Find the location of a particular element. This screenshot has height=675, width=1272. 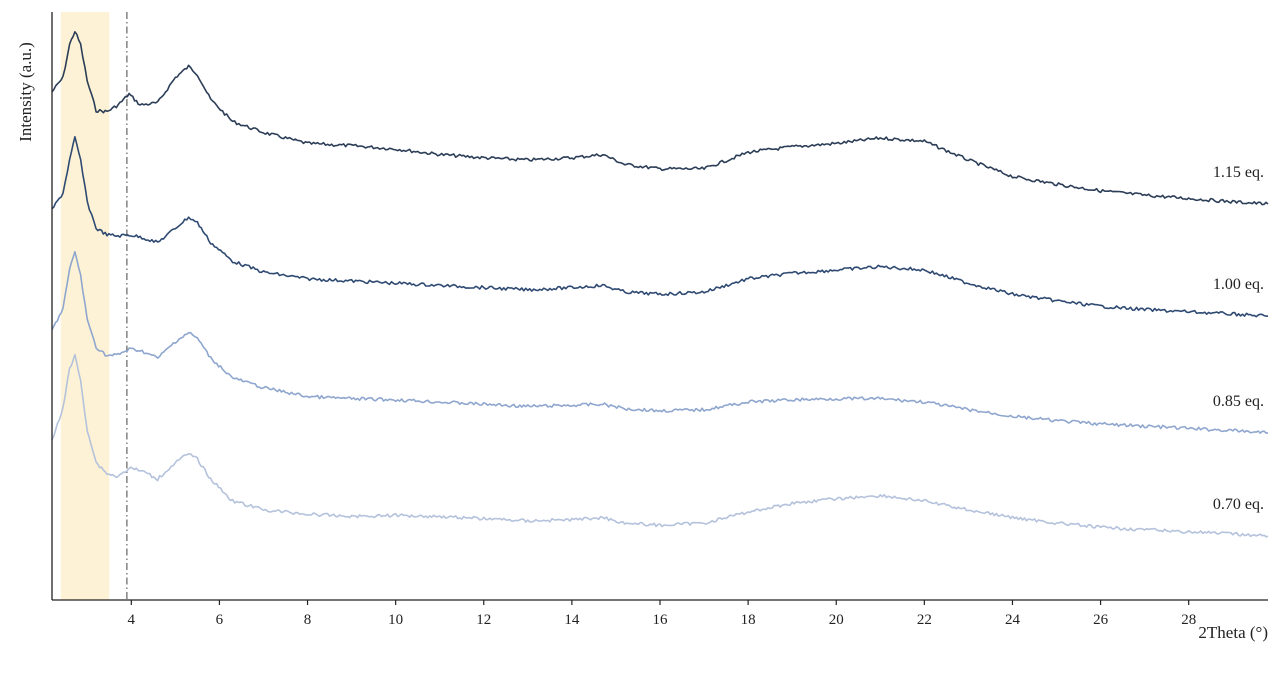

x-tick-label: 4 is located at coordinates (132, 620).